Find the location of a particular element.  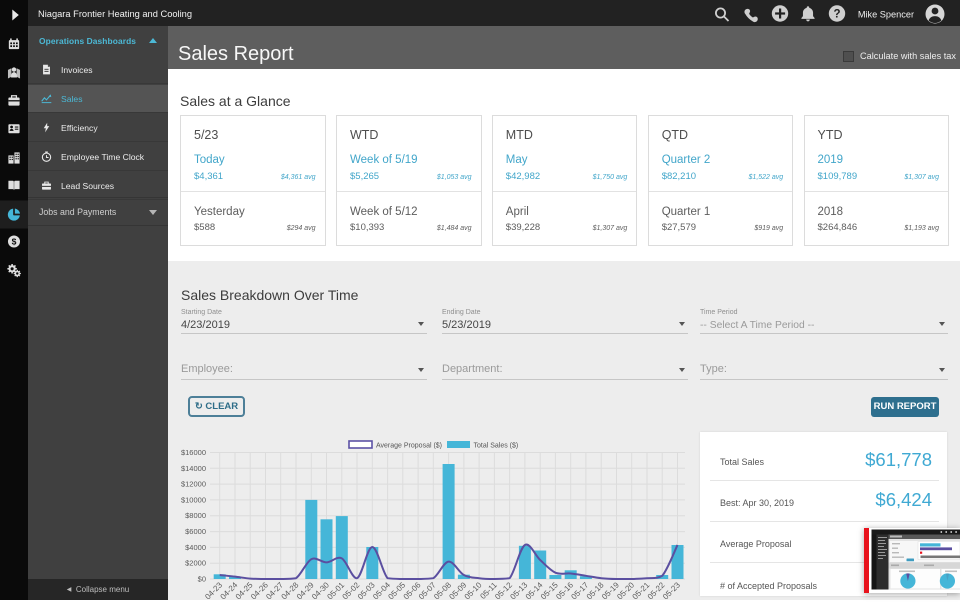

svg-text: $14000 is located at coordinates (193, 468).